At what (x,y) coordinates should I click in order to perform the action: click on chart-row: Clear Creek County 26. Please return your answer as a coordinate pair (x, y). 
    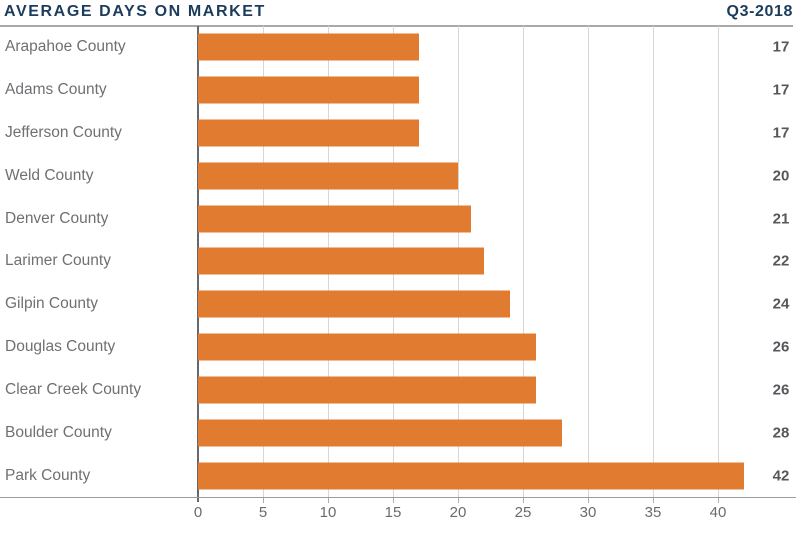
    Looking at the image, I should click on (400, 390).